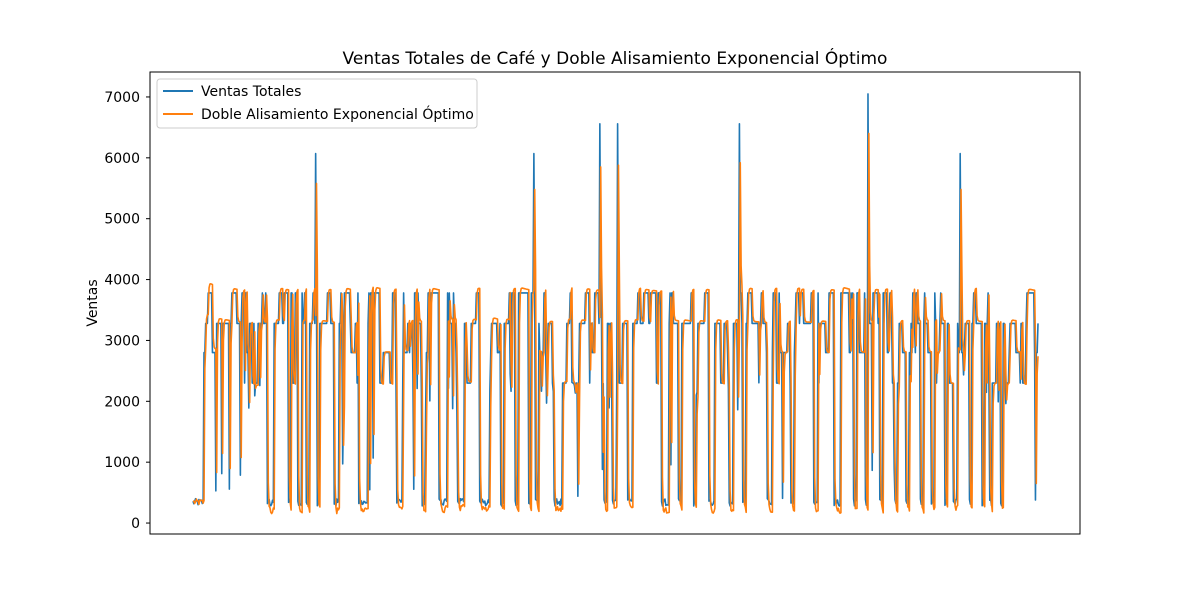 This screenshot has height=600, width=1200. What do you see at coordinates (122, 281) in the screenshot?
I see `y-tick-label: 4000` at bounding box center [122, 281].